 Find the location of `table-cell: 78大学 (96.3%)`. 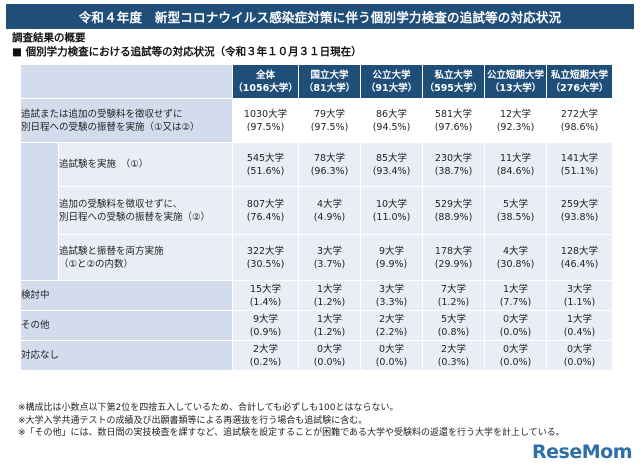

table-cell: 78大学 (96.3%) is located at coordinates (329, 164).